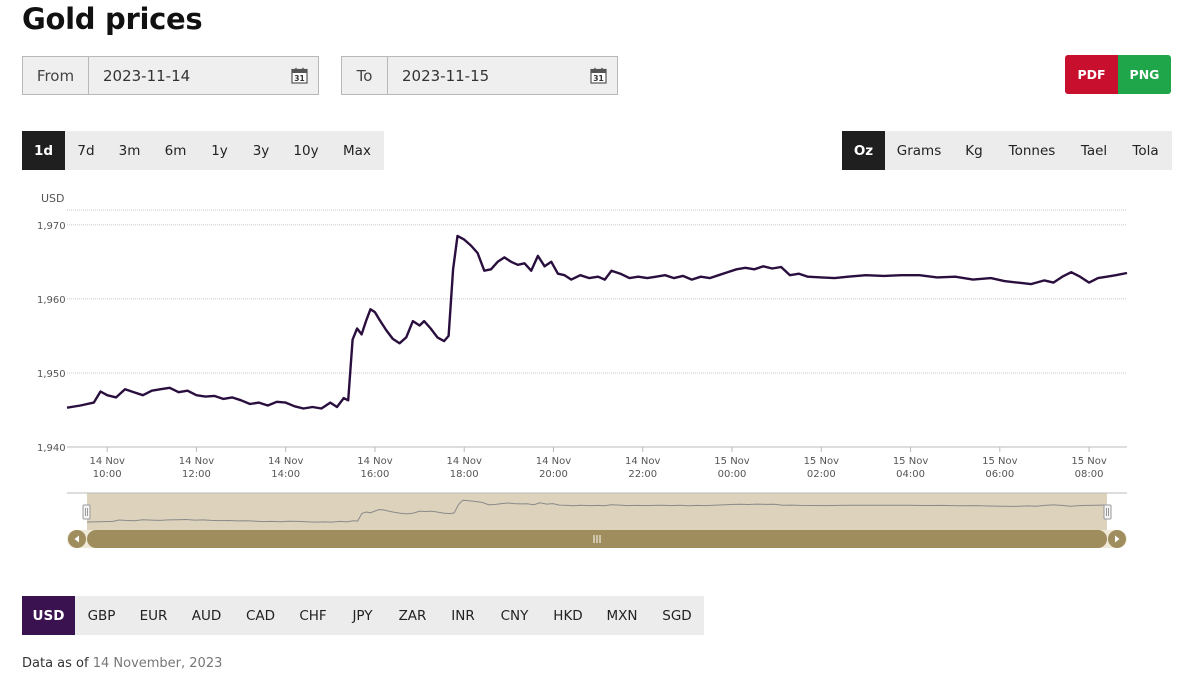 The height and width of the screenshot is (675, 1200). Describe the element at coordinates (514, 615) in the screenshot. I see `currency-tab-cny: CNY` at that location.